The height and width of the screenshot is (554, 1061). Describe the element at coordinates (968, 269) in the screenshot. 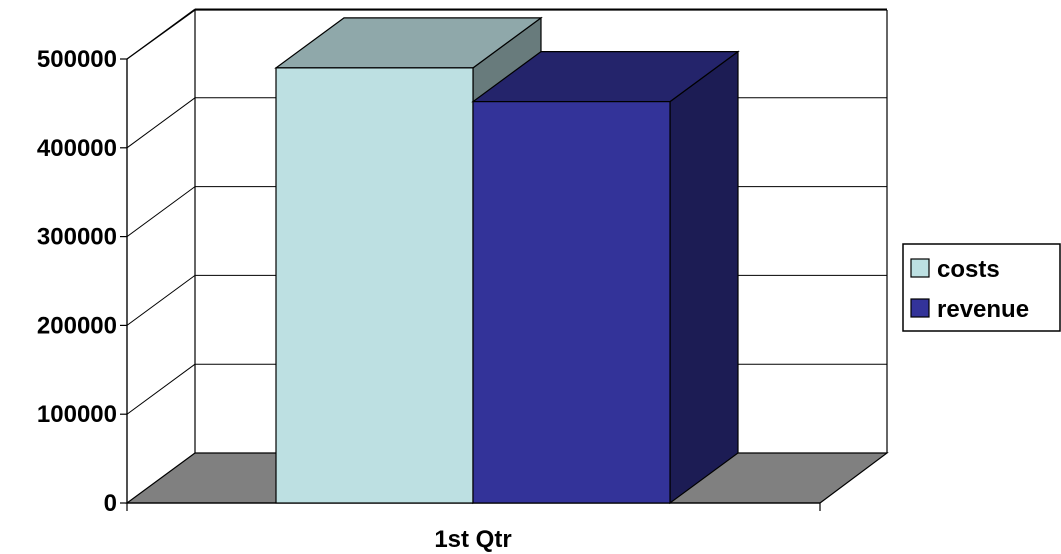

I see `legend-label-costs: costs` at that location.